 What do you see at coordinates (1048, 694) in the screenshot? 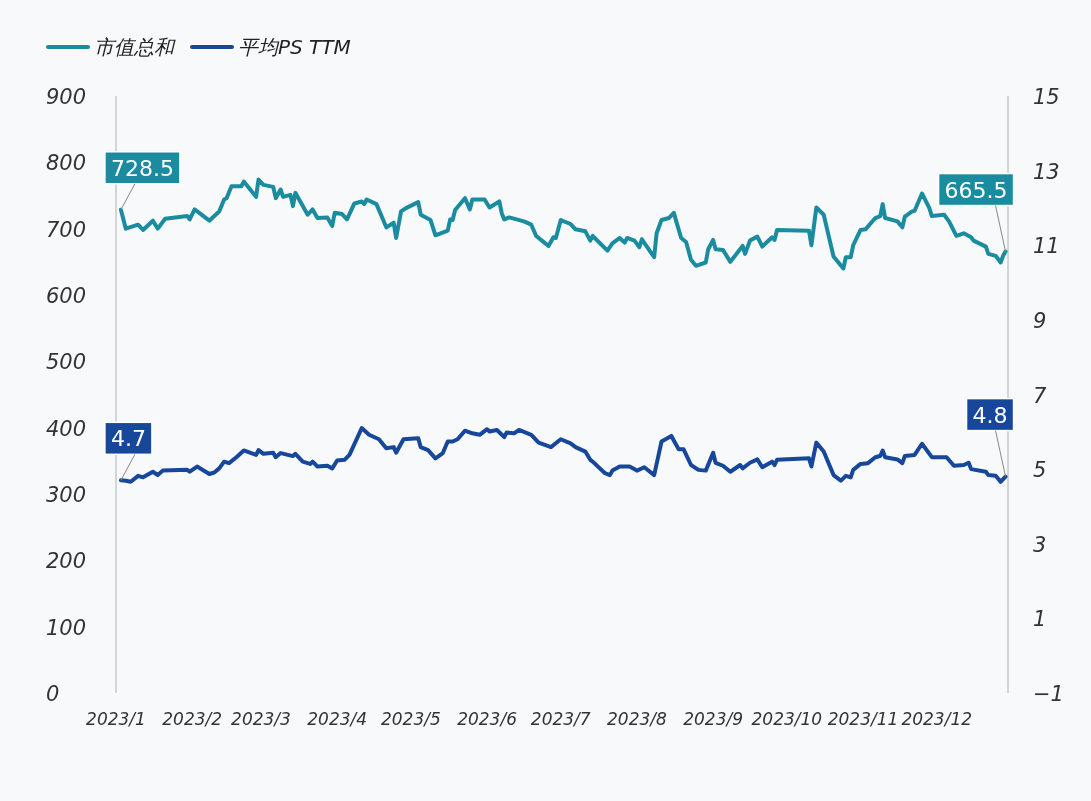
I see `y2-tick-label: −1` at bounding box center [1048, 694].